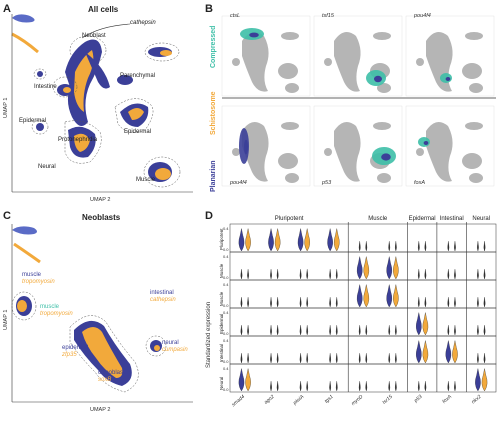 Image resolution: width=500 pixels, height=433 pixels. Describe the element at coordinates (298, 400) in the screenshot. I see `gene-tick-label: piwiA` at that location.